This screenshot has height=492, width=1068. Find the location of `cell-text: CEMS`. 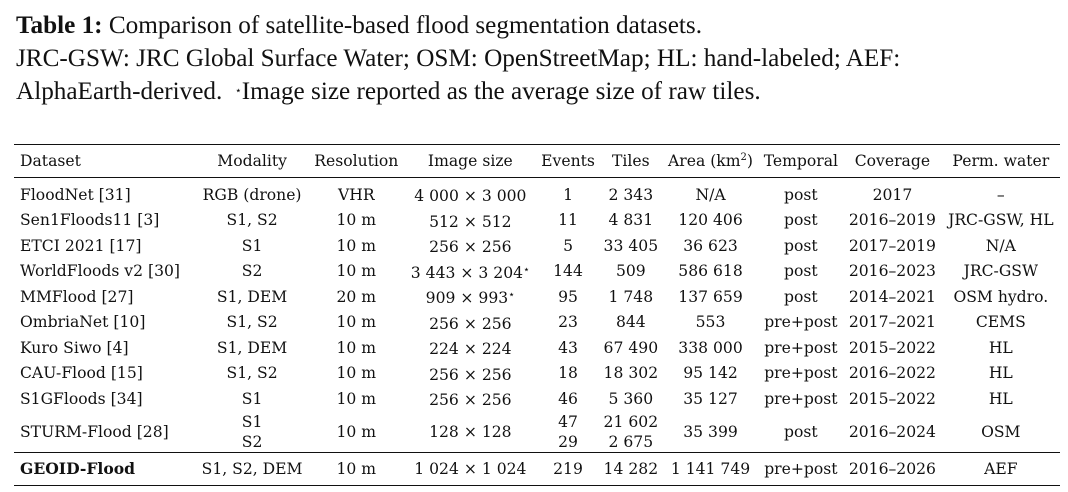

cell-text: CEMS is located at coordinates (1000, 322).